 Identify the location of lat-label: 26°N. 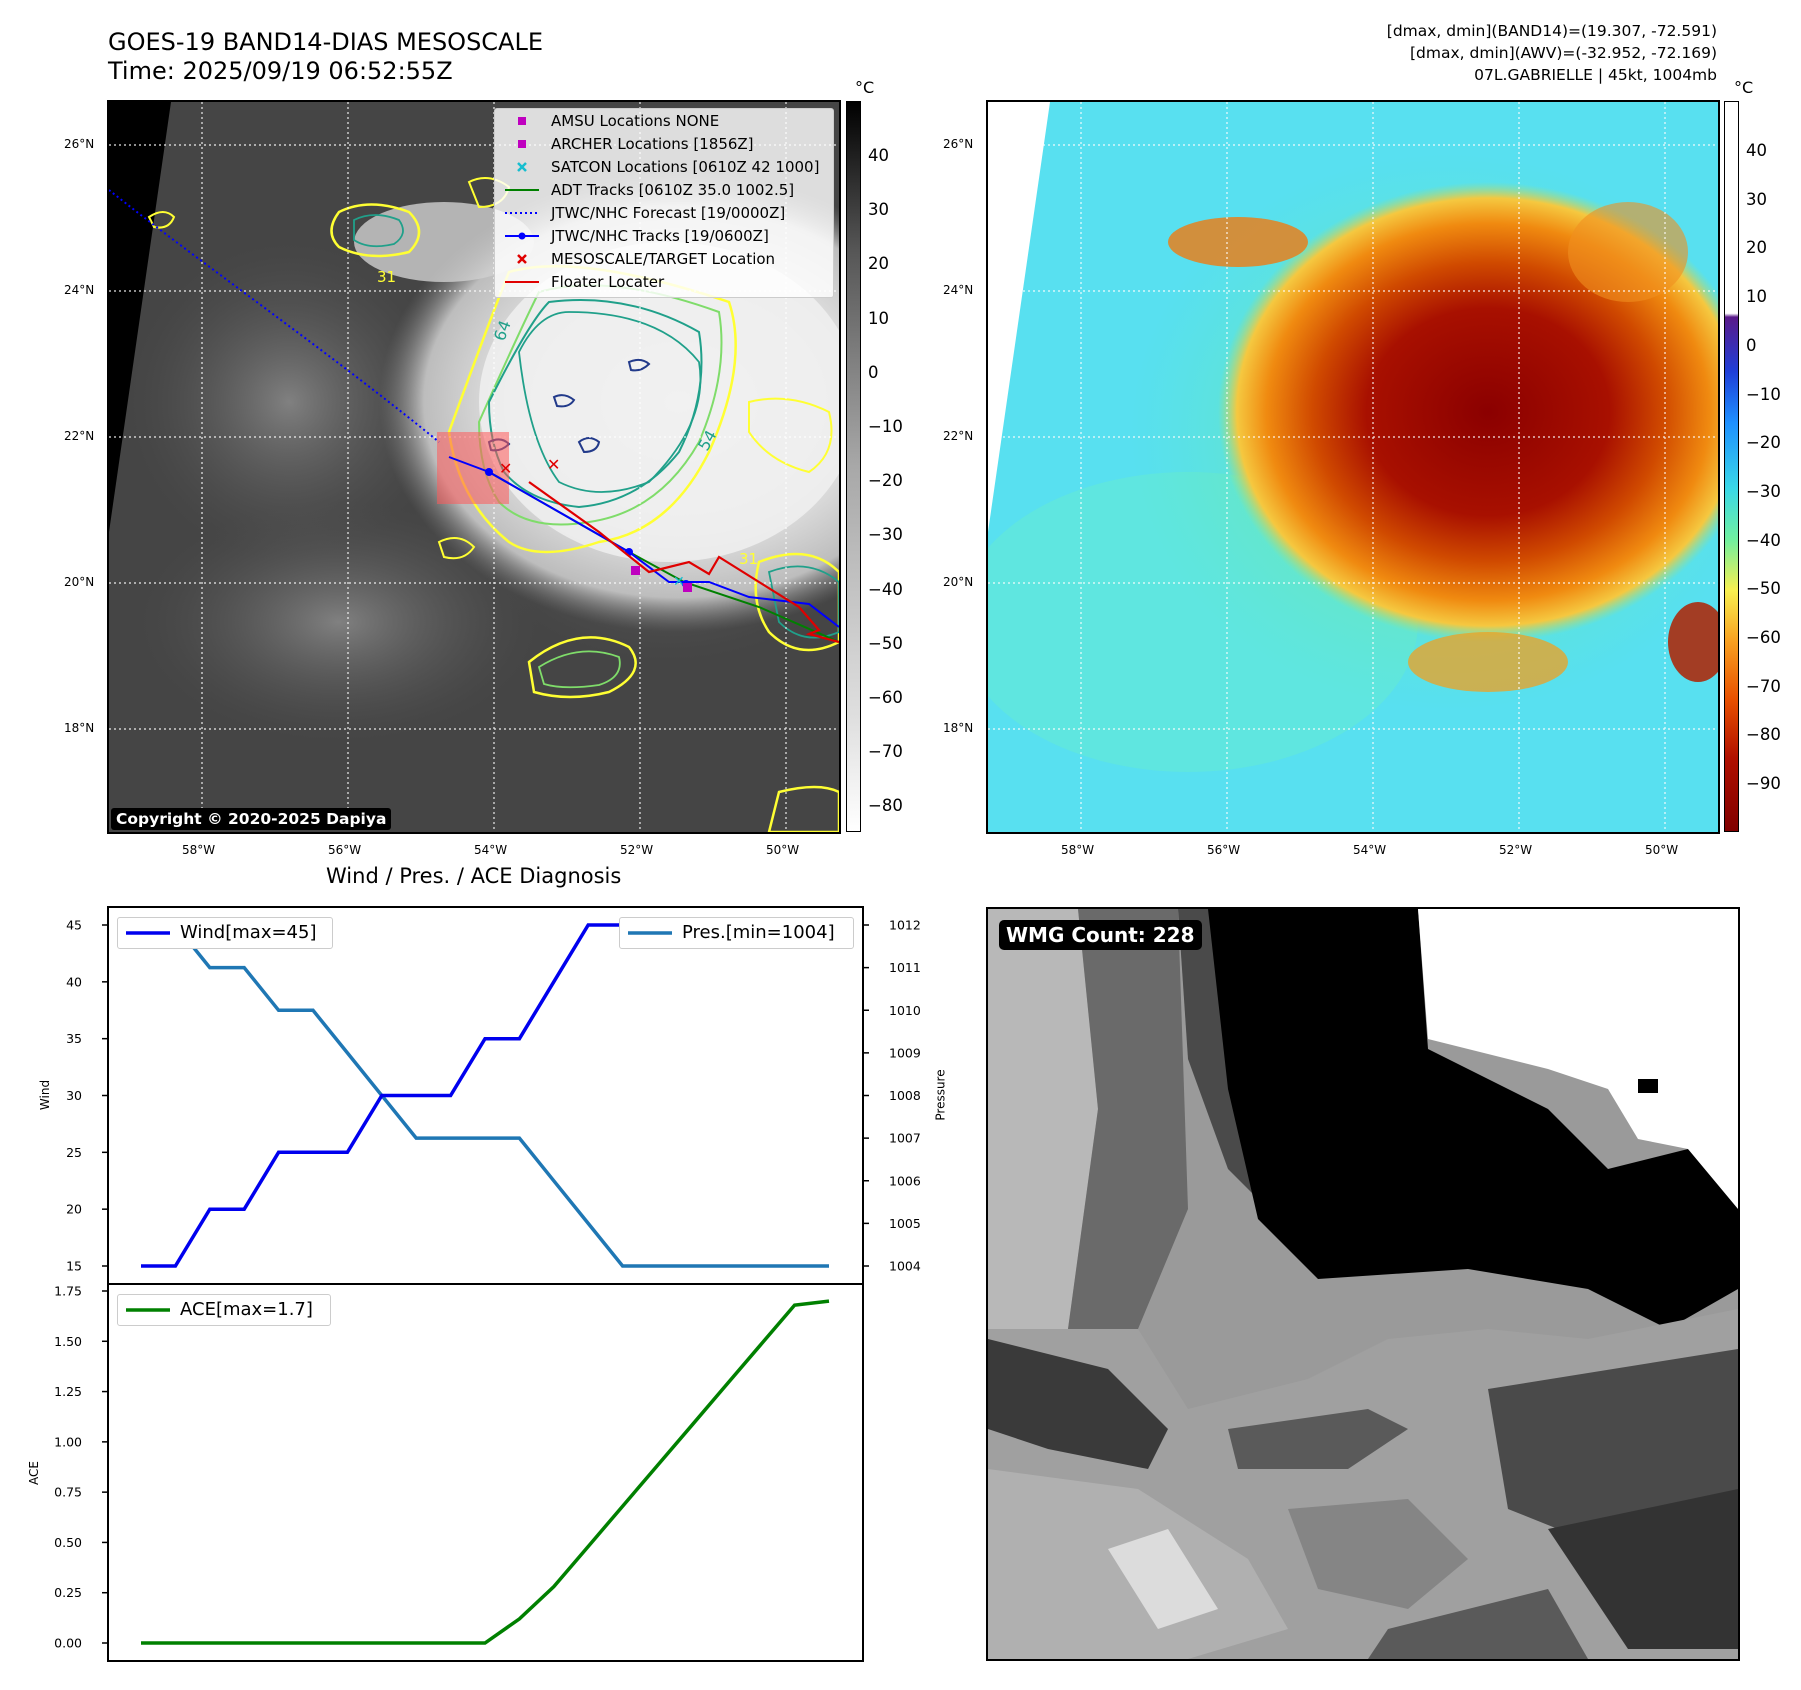
(958, 144).